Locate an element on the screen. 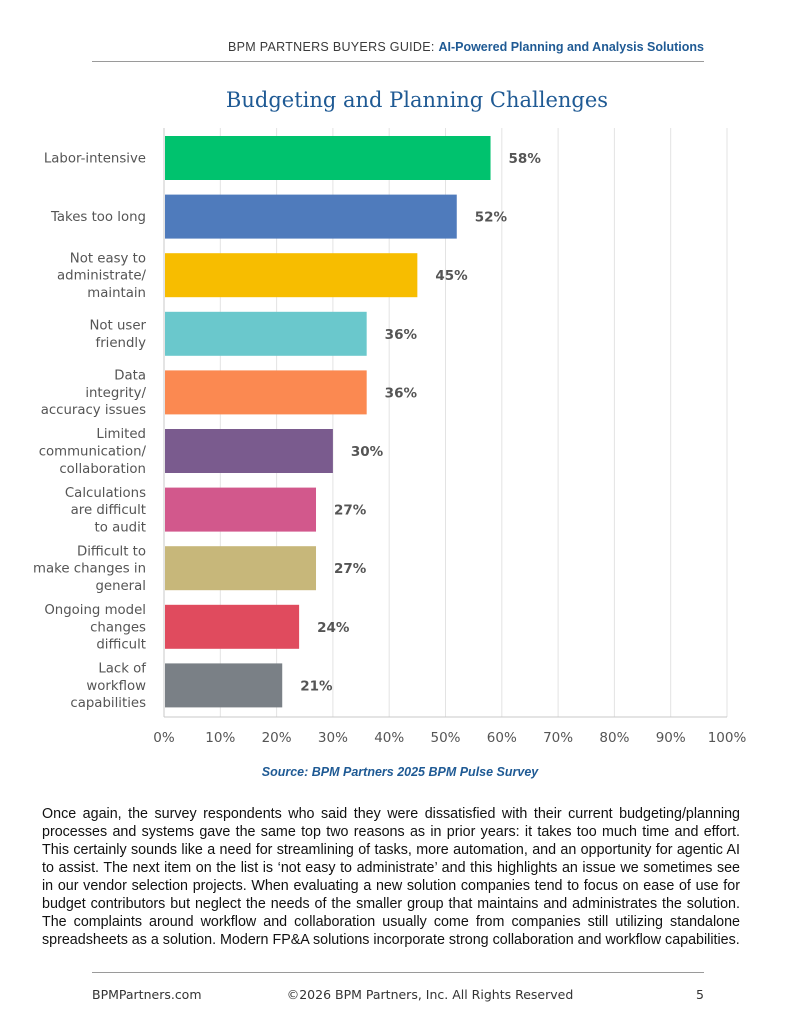 The width and height of the screenshot is (800, 1035). x-tick-label: 80% is located at coordinates (614, 738).